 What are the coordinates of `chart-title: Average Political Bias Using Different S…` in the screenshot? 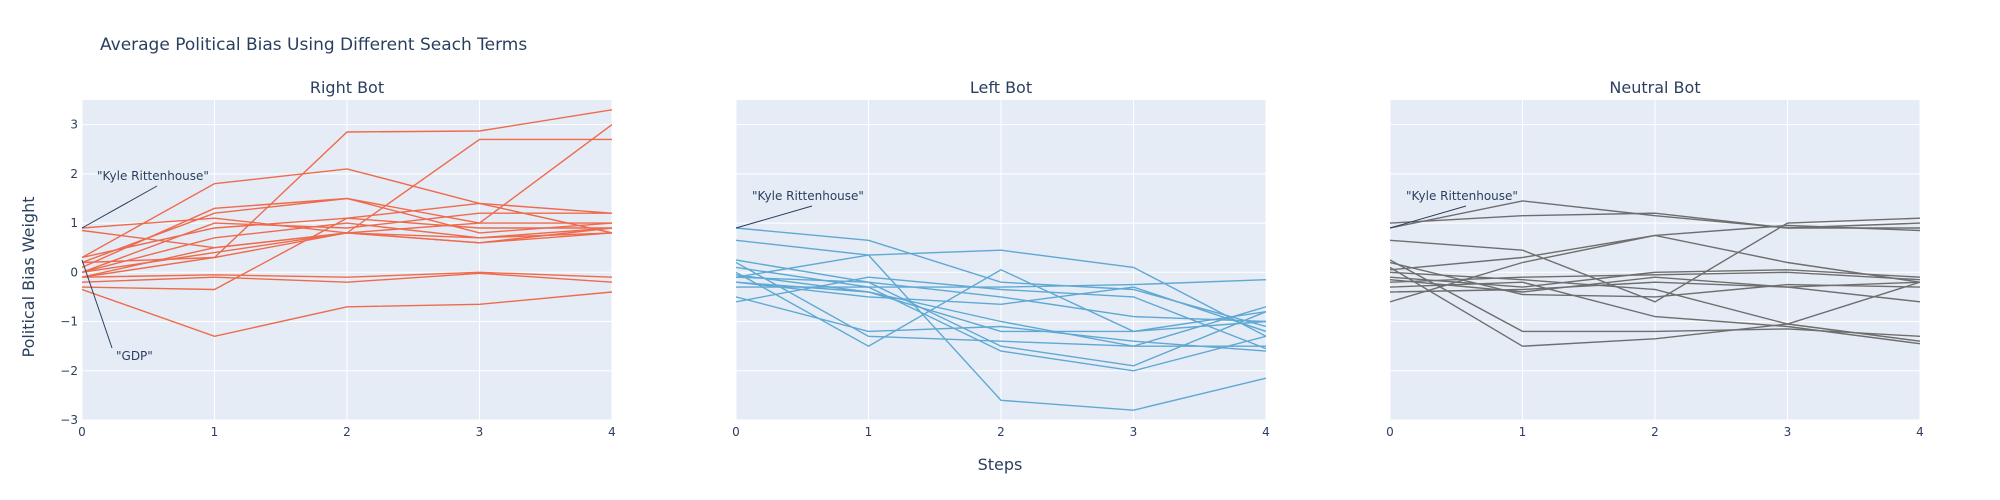 It's located at (313, 45).